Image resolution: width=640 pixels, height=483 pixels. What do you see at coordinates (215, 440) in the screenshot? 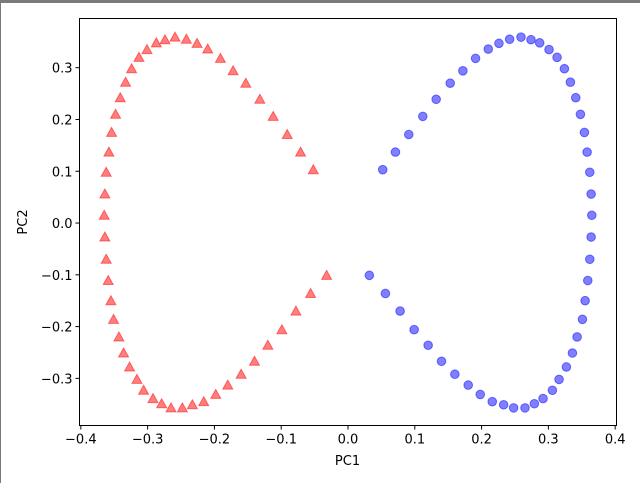
I see `x-tick-label: −0.2` at bounding box center [215, 440].